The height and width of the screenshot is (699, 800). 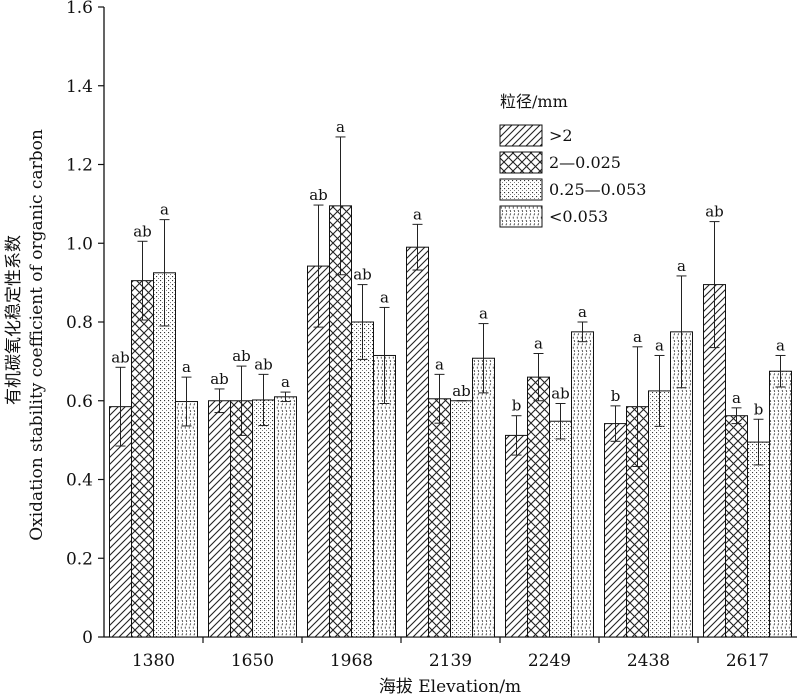 What do you see at coordinates (79, 9) in the screenshot?
I see `y-tick-label: 1.6` at bounding box center [79, 9].